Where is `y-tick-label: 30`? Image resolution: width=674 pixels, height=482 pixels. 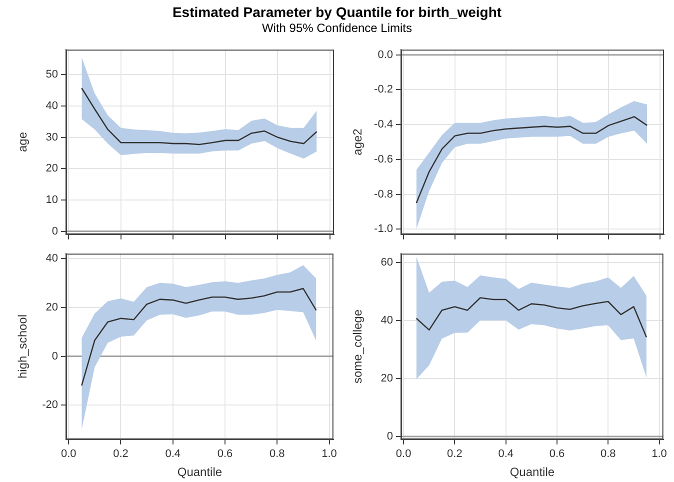 y-tick-label: 30 is located at coordinates (52, 137).